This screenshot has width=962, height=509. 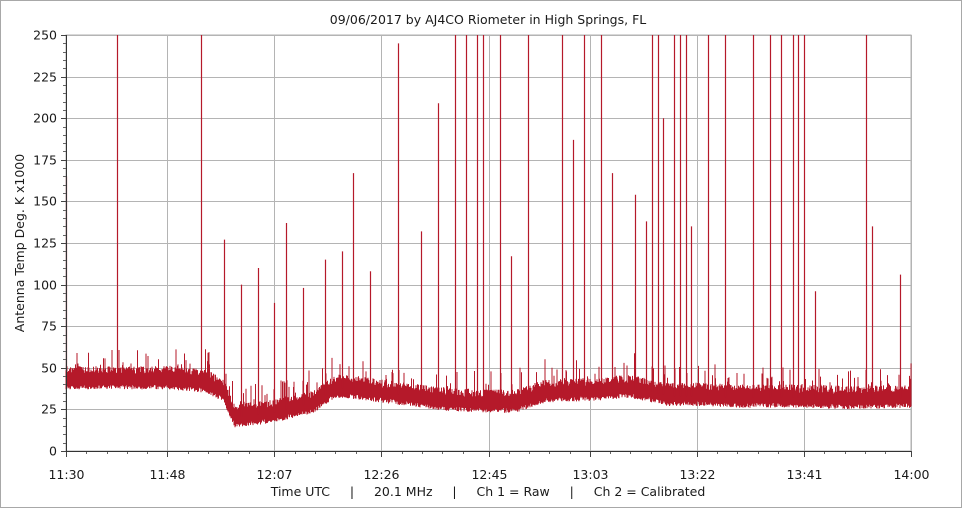 What do you see at coordinates (590, 474) in the screenshot?
I see `x-tick-label: 13:03` at bounding box center [590, 474].